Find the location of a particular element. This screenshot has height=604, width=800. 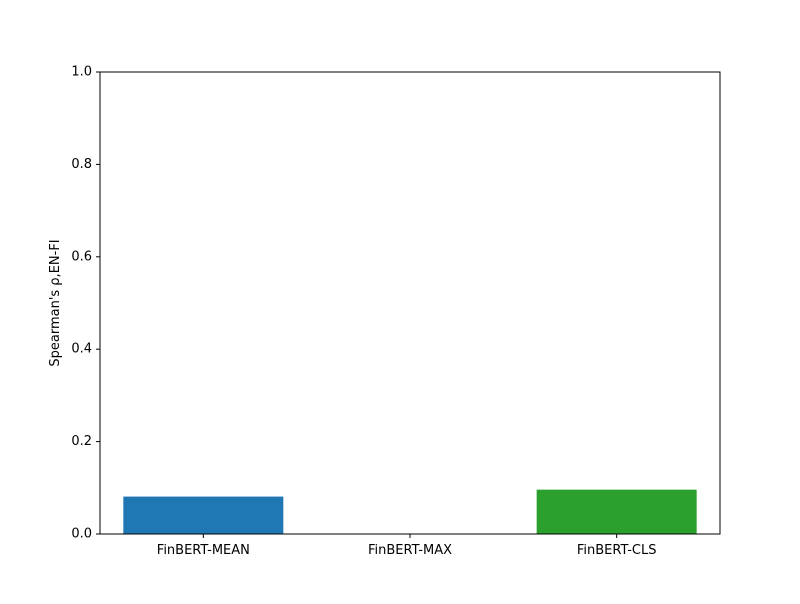

y-tick-label: 0.4 is located at coordinates (81, 349).